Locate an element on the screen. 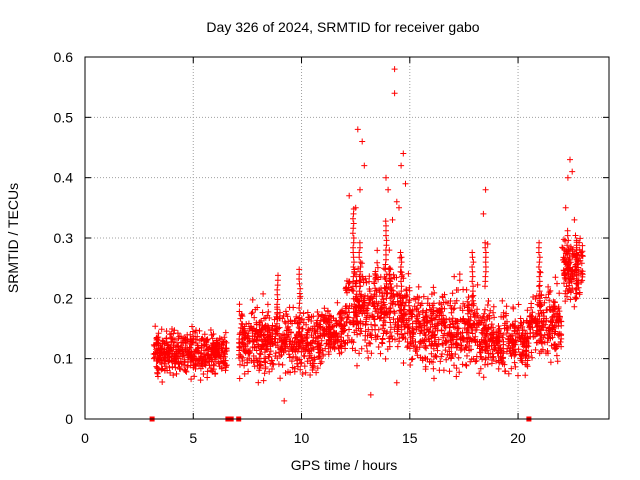 The width and height of the screenshot is (640, 480). y-tick-label: 0.6 is located at coordinates (64, 57).